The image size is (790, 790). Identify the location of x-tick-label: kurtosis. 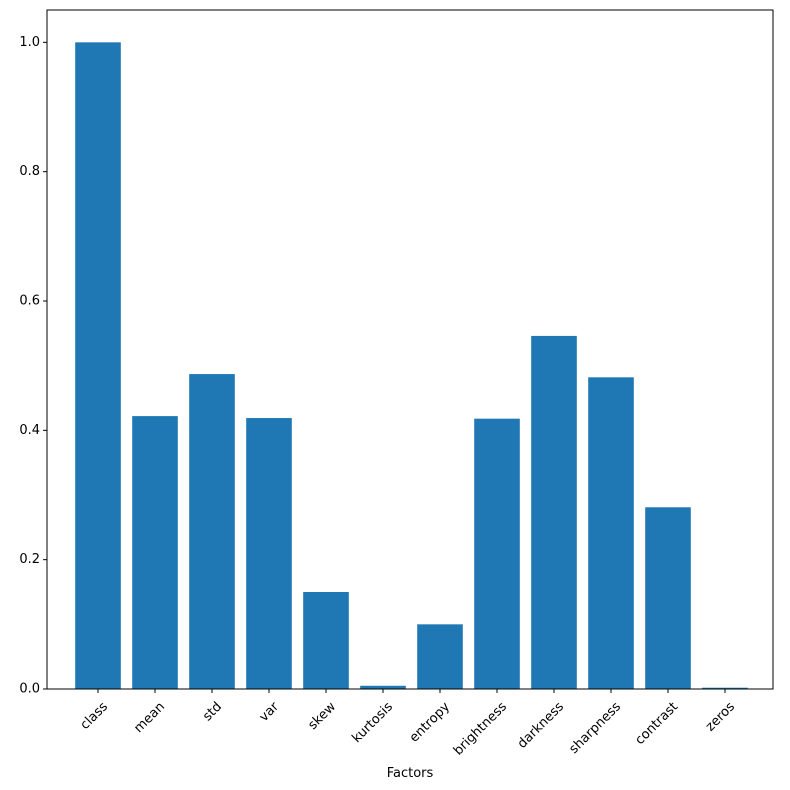
(372, 722).